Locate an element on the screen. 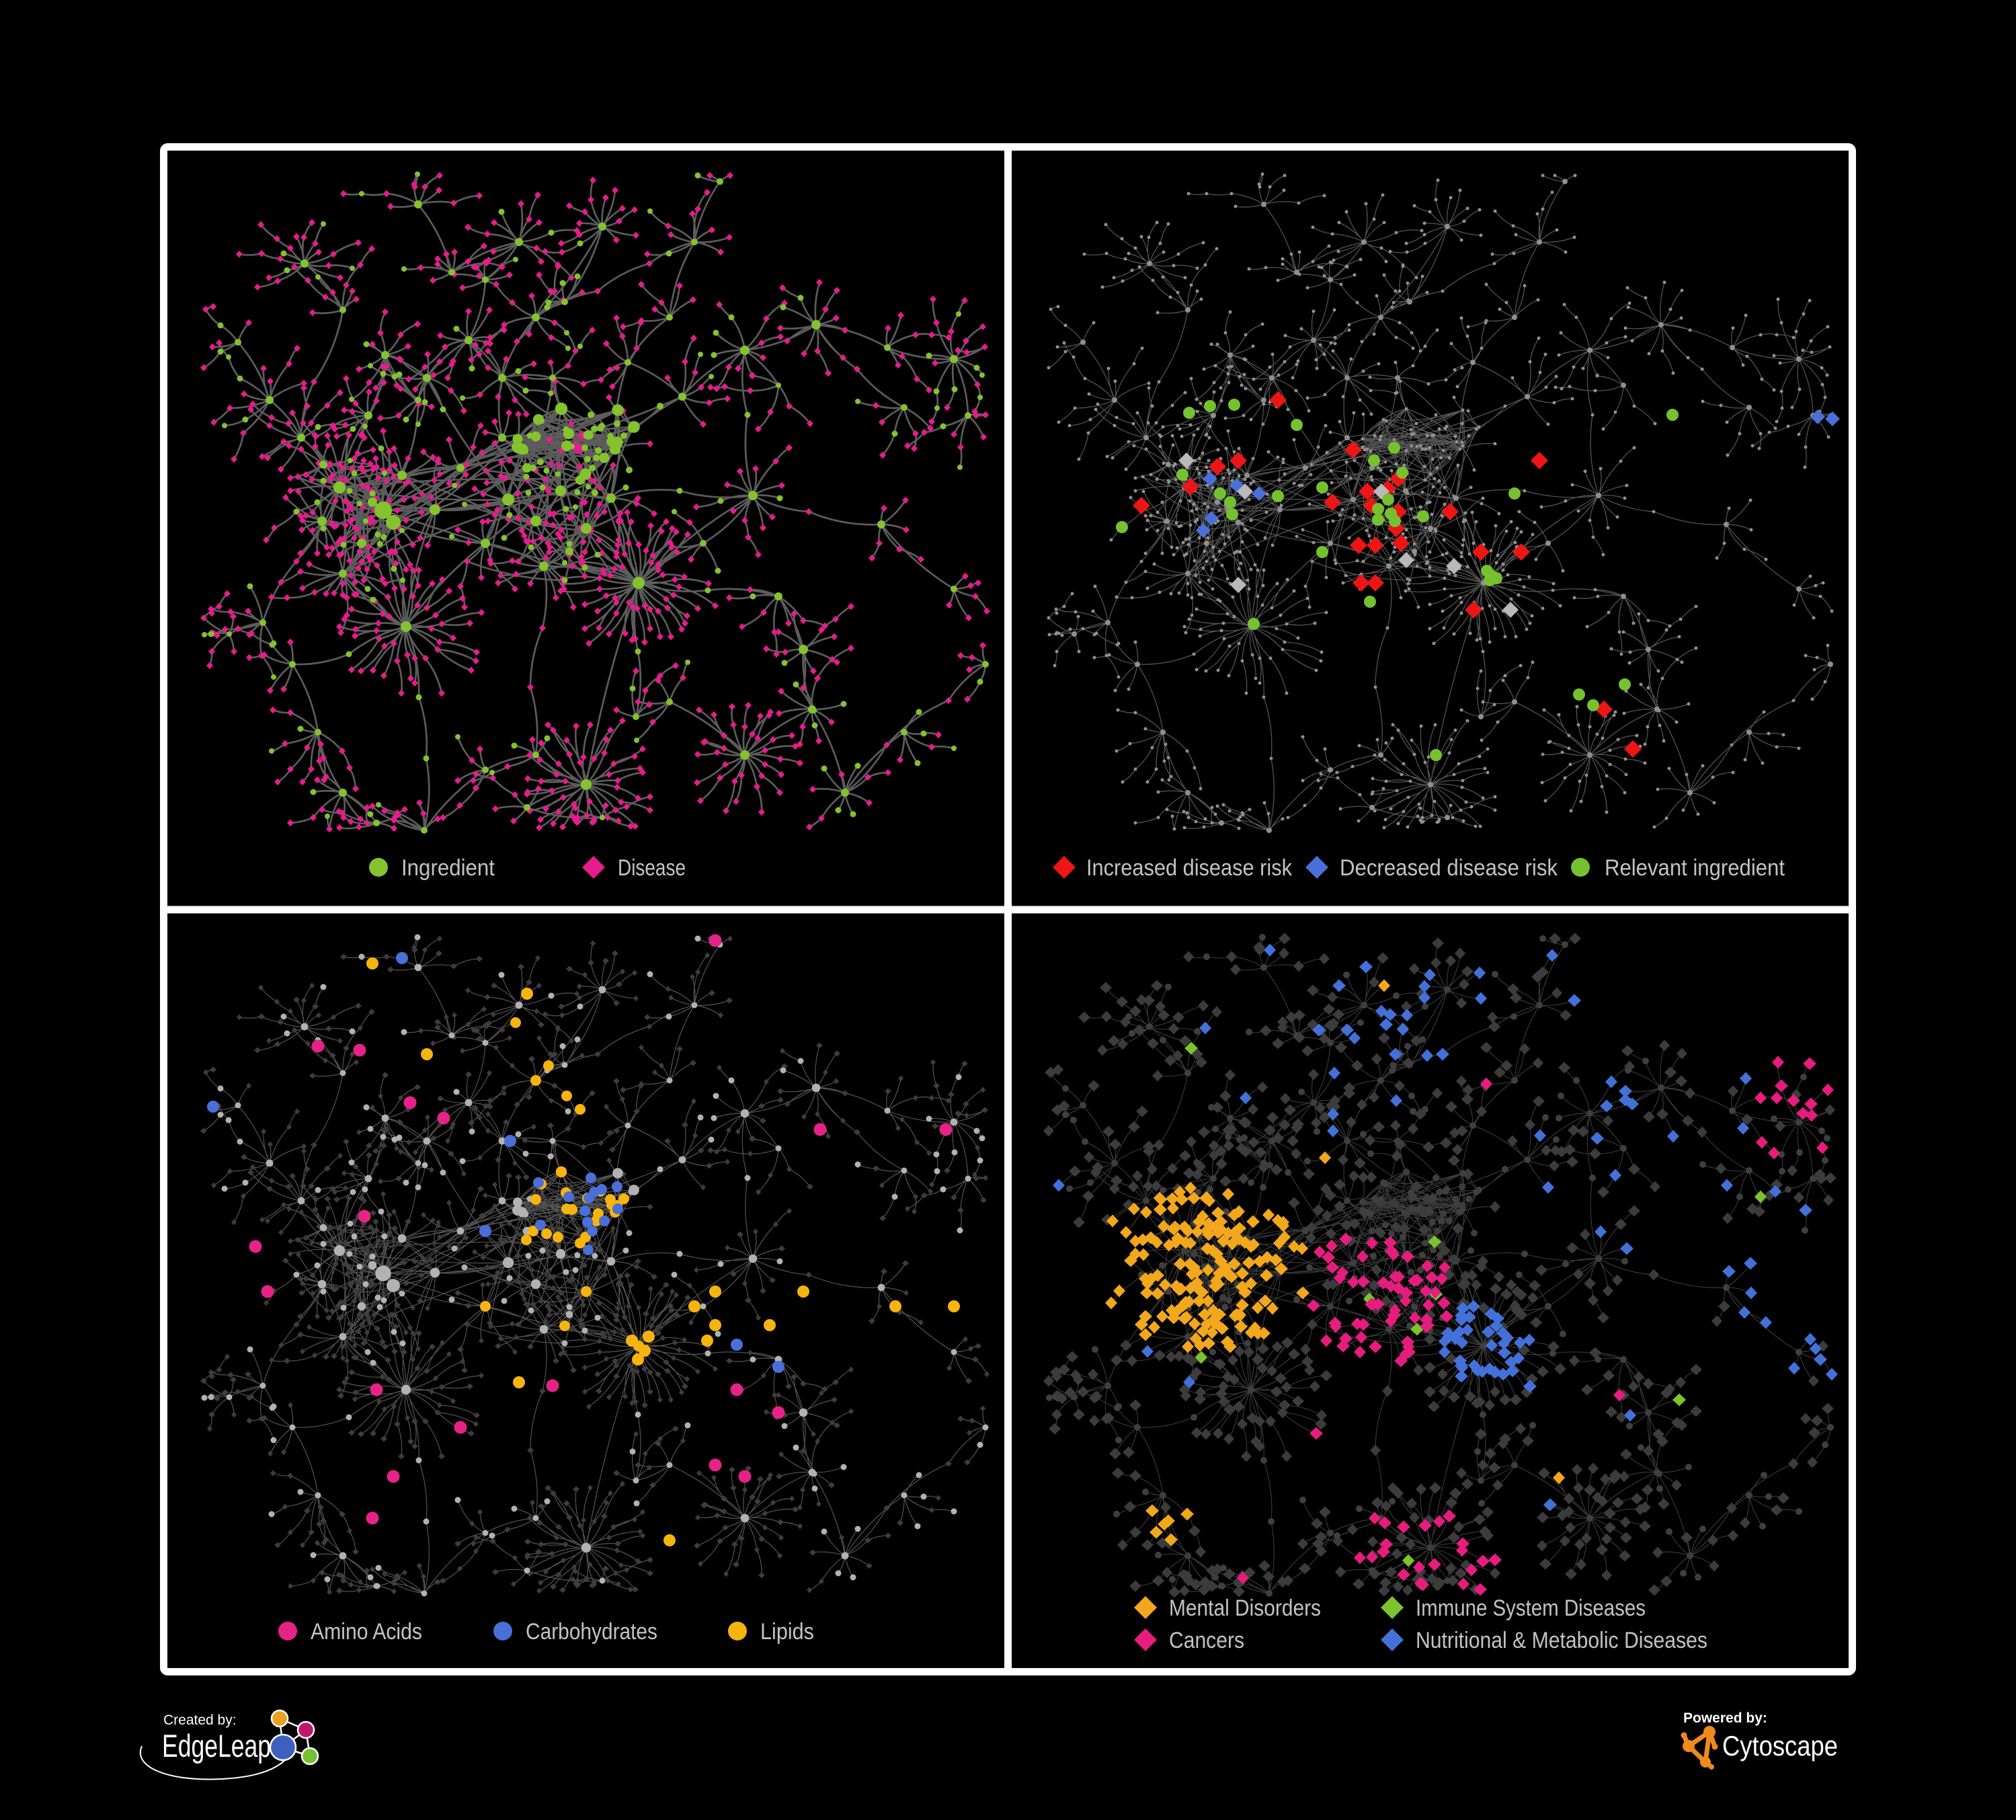 The height and width of the screenshot is (1820, 2016). svg-text: Created by: is located at coordinates (200, 1720).